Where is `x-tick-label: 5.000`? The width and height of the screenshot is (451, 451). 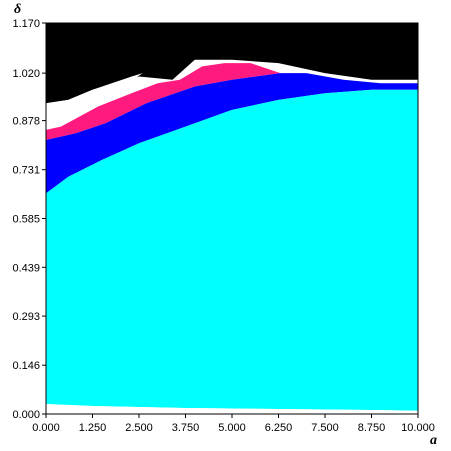 x-tick-label: 5.000 is located at coordinates (232, 428).